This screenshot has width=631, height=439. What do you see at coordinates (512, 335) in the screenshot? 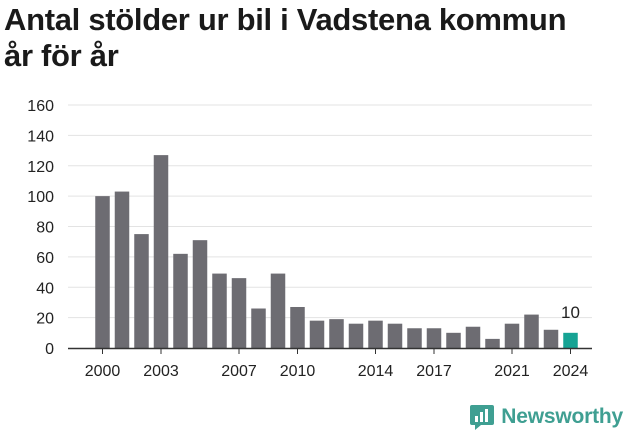
I see `bar-2021` at bounding box center [512, 335].